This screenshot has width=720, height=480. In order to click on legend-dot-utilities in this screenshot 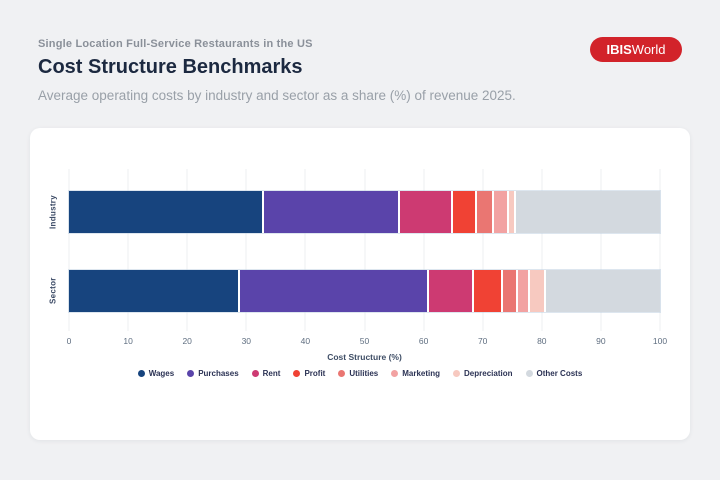, I will do `click(342, 373)`.